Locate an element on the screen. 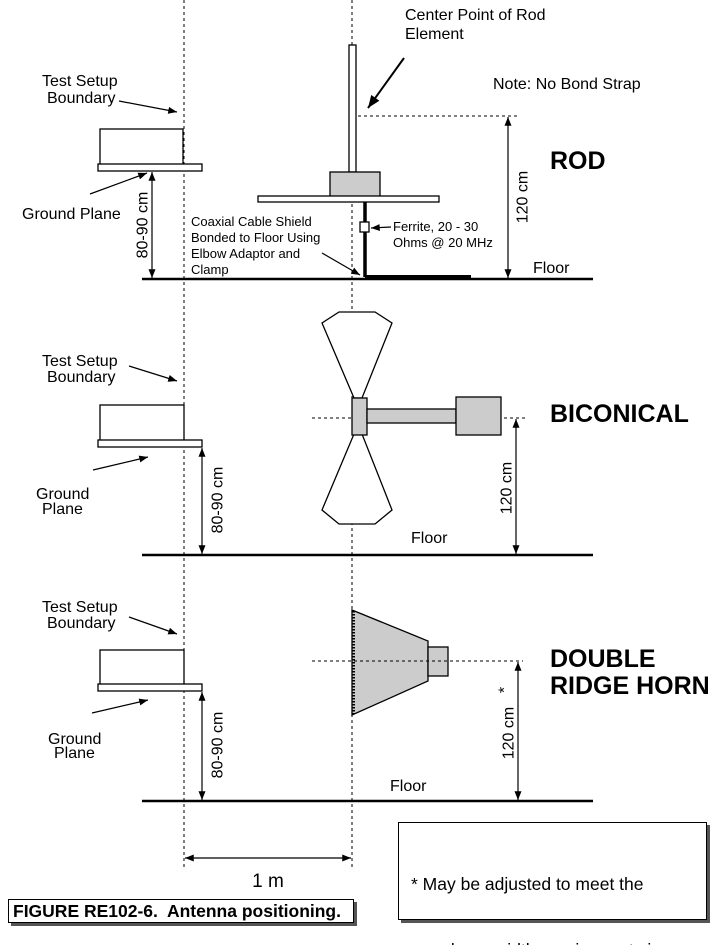 This screenshot has height=945, width=722. horn-antenna-height-label: 120 cm is located at coordinates (509, 733).